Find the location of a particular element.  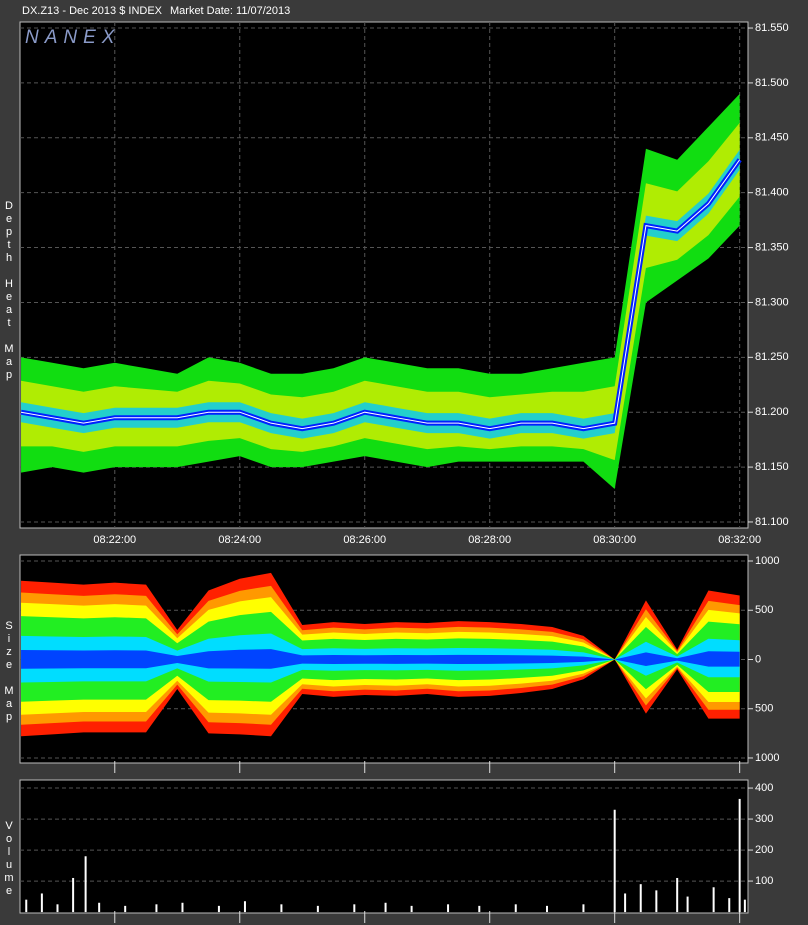

y-tick-label: 81.300 is located at coordinates (772, 302).